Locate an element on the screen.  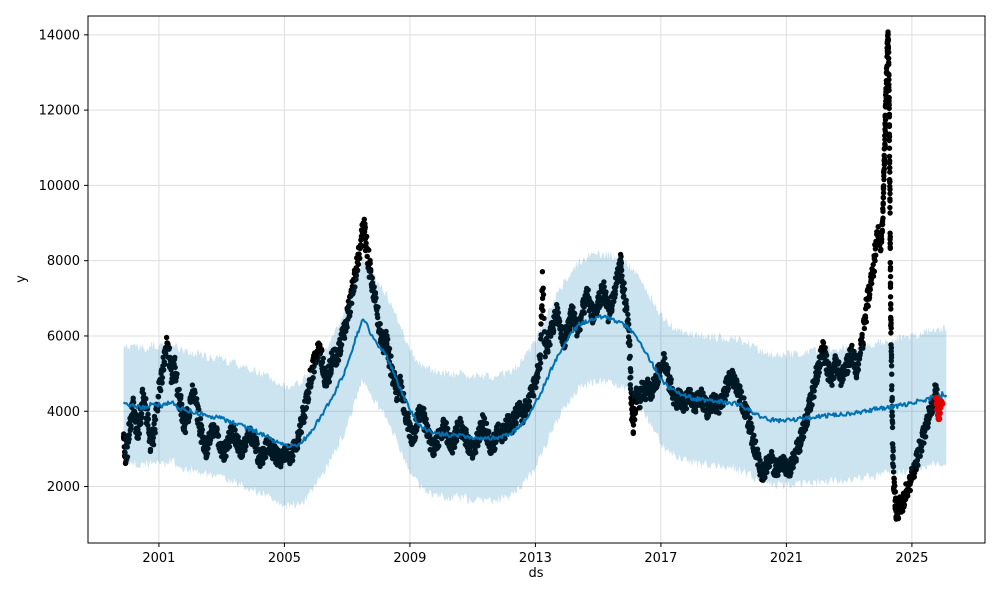
x-tick-label: 2021 is located at coordinates (786, 558).